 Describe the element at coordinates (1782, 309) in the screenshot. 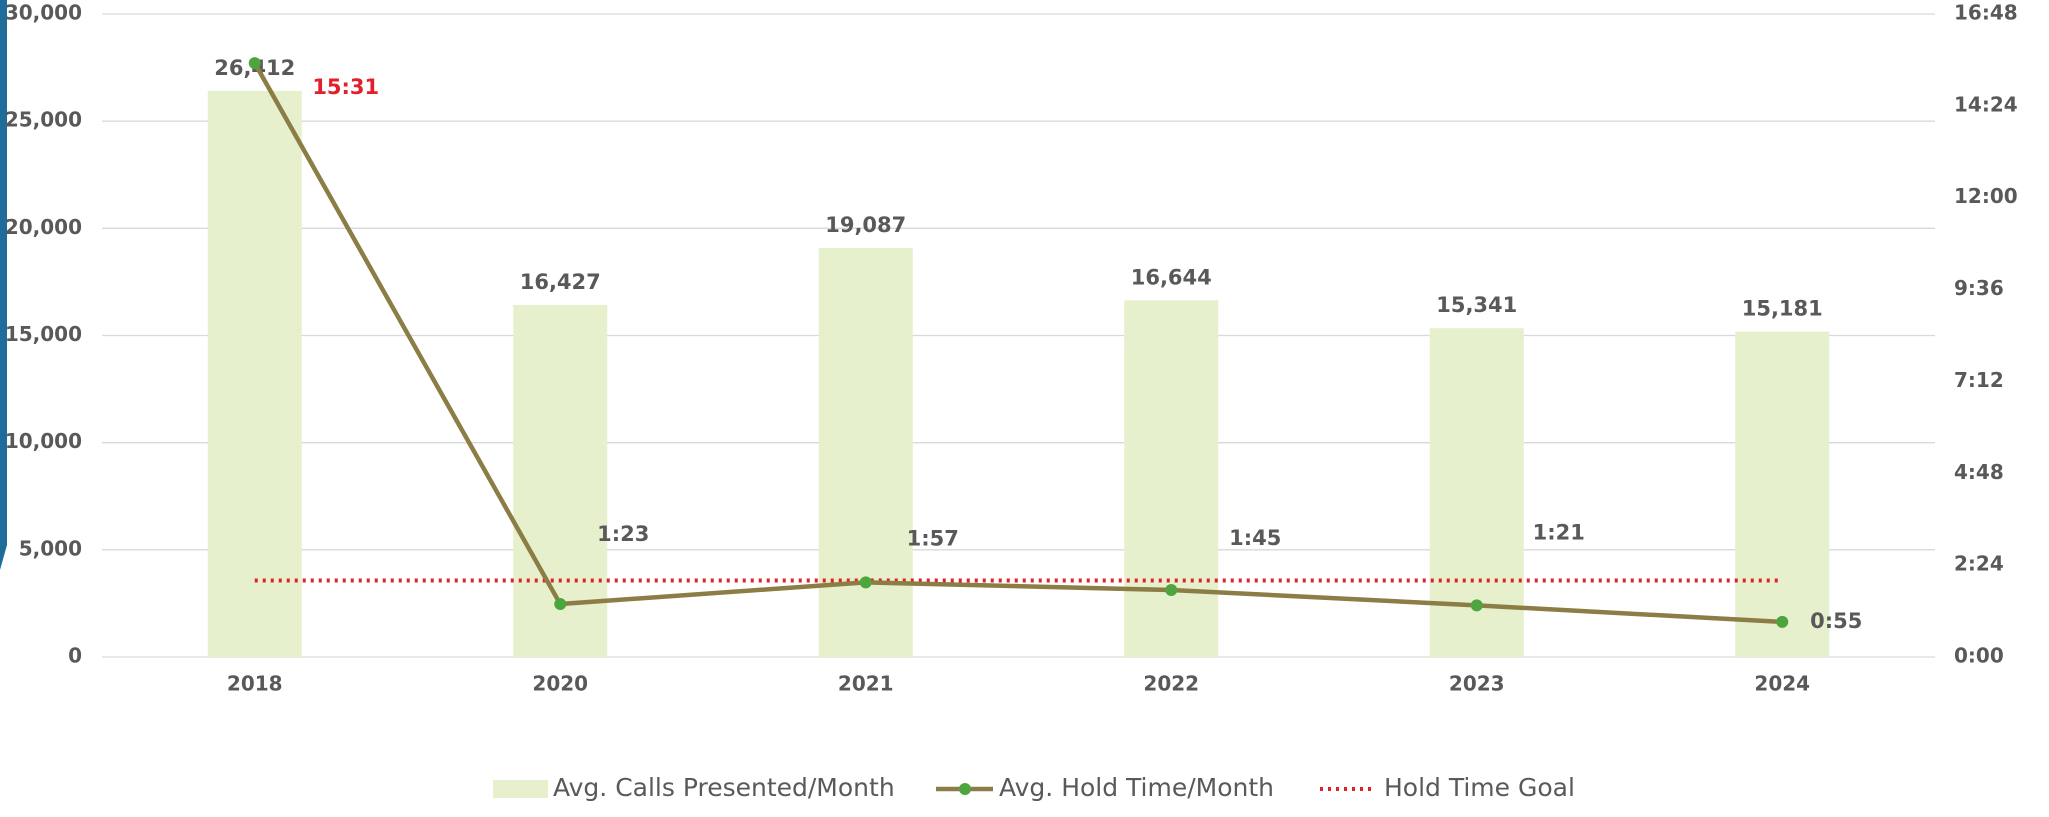

I see `bar-value-label: 15,181` at that location.